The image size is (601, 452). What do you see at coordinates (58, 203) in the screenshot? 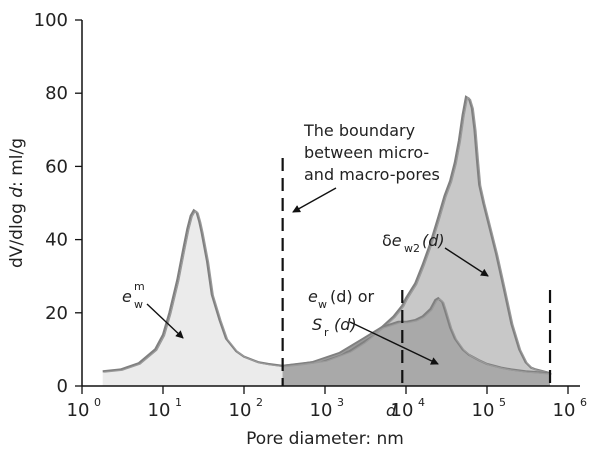
I see `y-ticks: 0 20 40 60 80 100` at bounding box center [58, 203].